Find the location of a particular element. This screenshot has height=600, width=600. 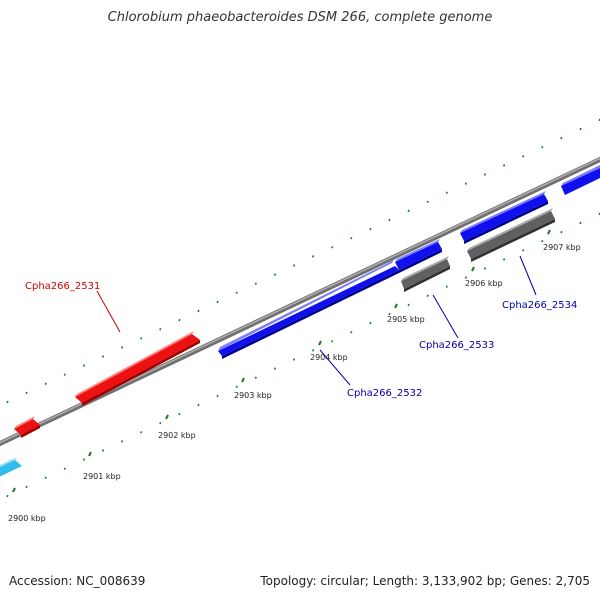

gene-feature-blue-edge is located at coordinates (580, 180).